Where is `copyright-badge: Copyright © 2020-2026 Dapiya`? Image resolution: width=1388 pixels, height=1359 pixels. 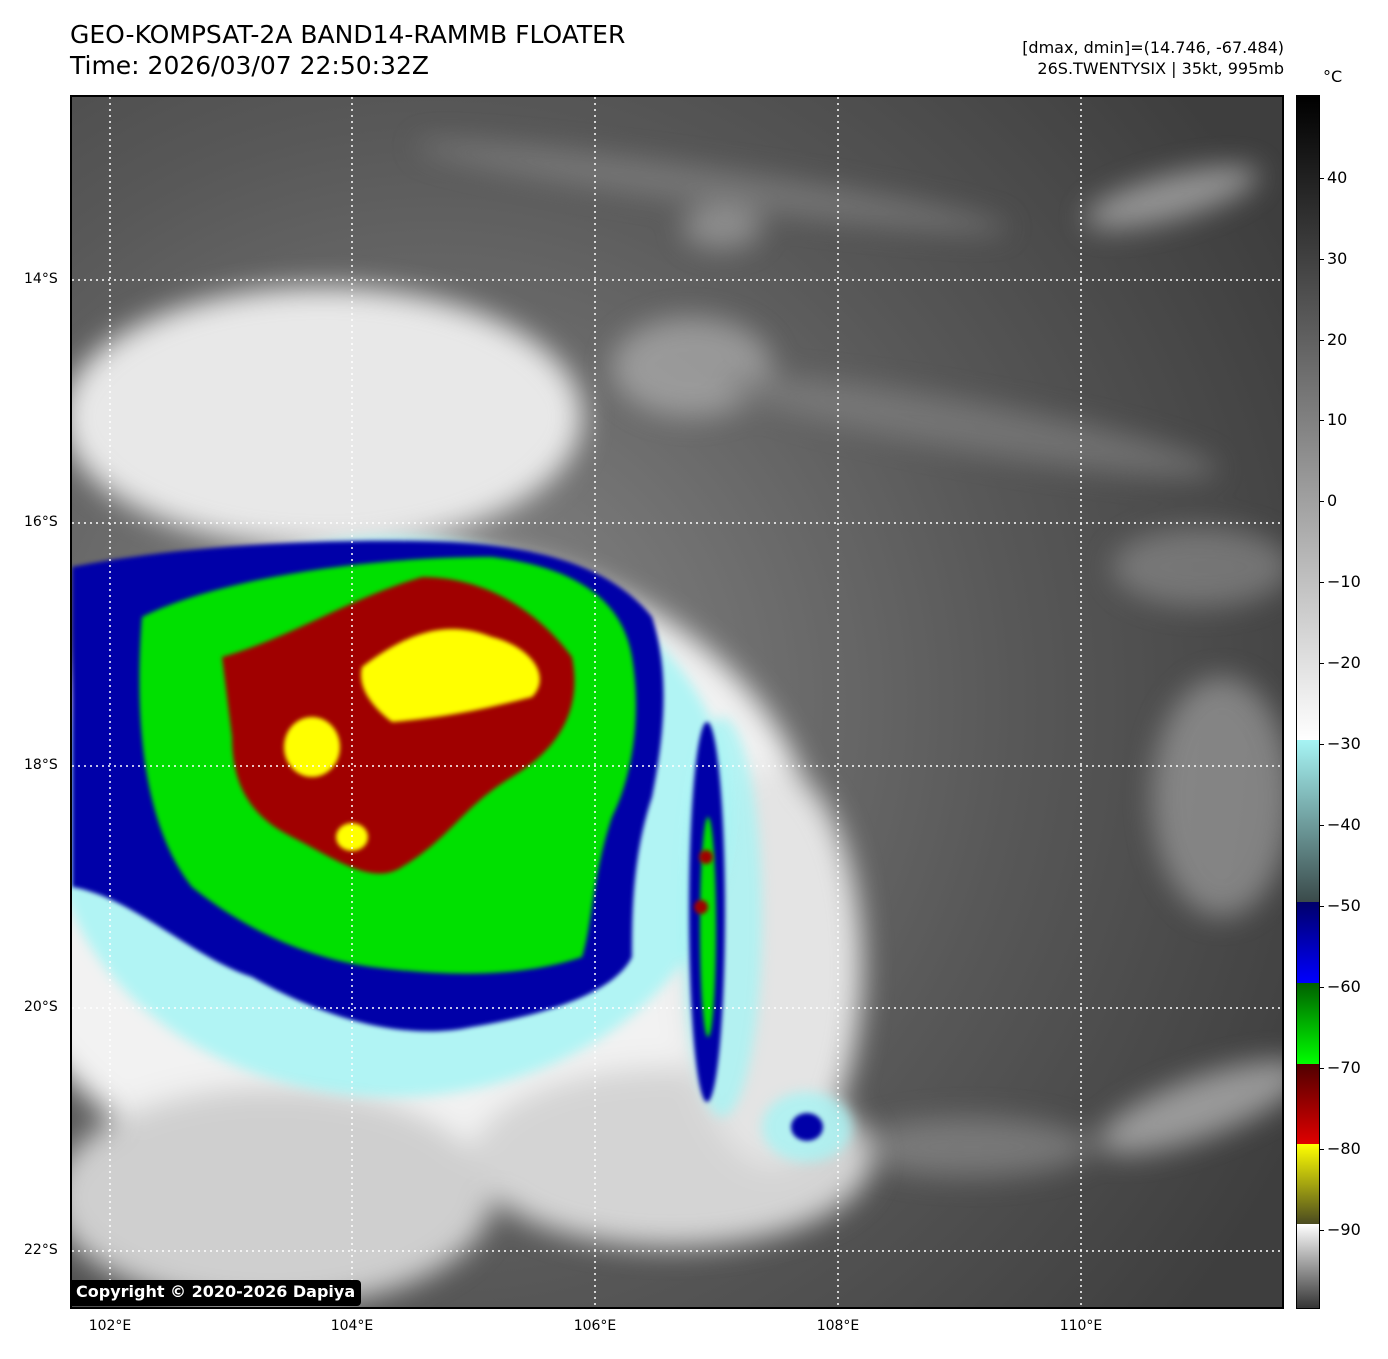 copyright-badge: Copyright © 2020-2026 Dapiya is located at coordinates (216, 1293).